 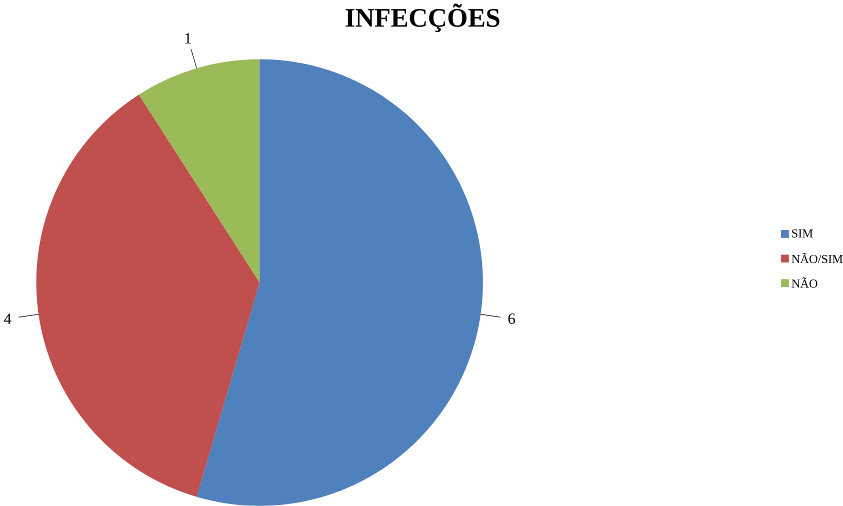 What do you see at coordinates (188, 38) in the screenshot?
I see `data-label: 1` at bounding box center [188, 38].